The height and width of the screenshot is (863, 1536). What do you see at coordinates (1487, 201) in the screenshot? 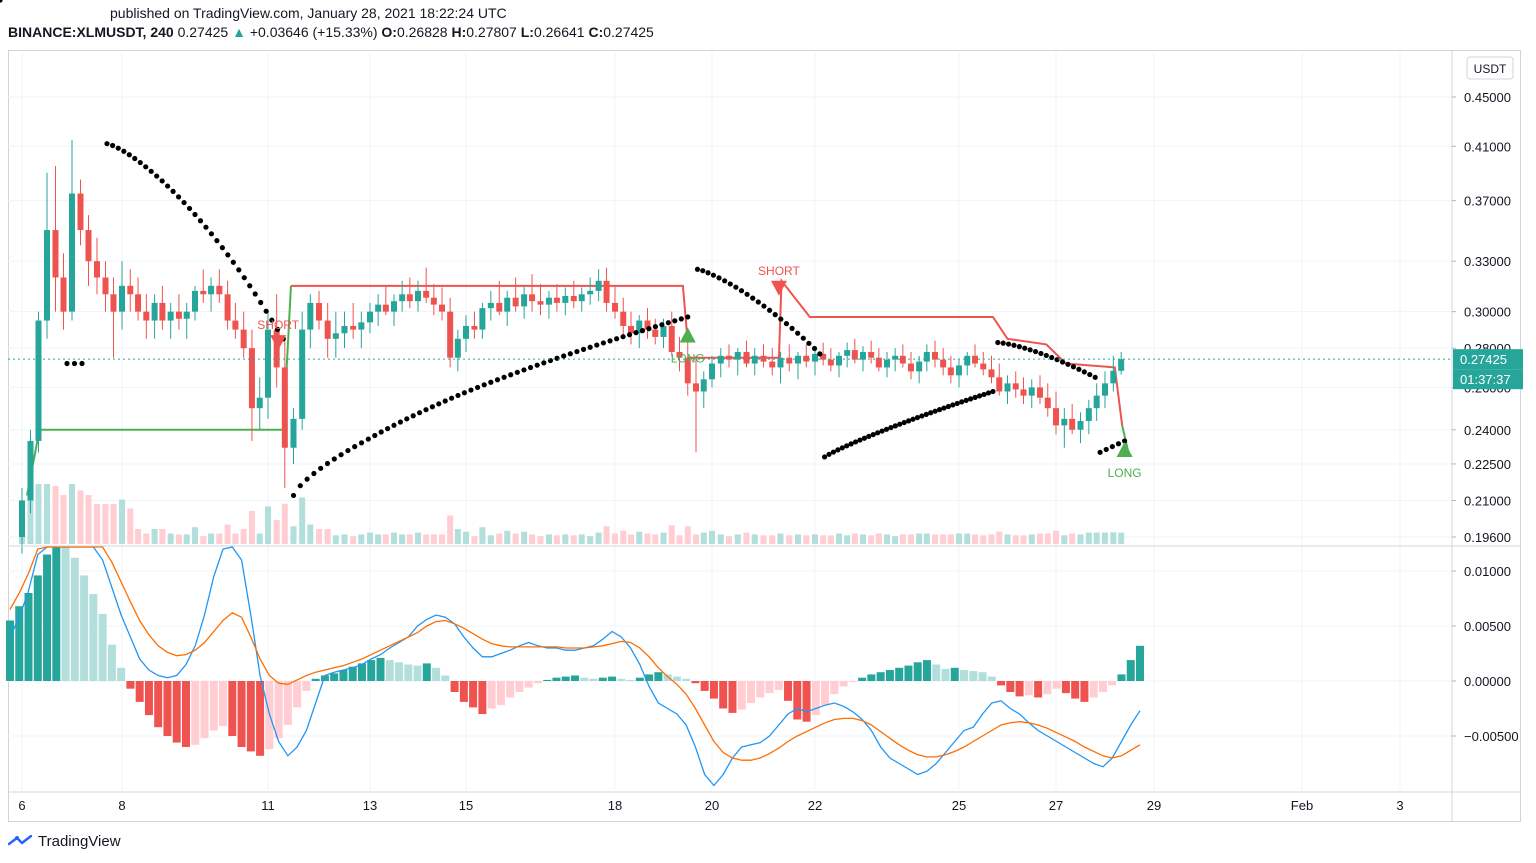
I see `price-tick-label: 0.37000` at bounding box center [1487, 201].